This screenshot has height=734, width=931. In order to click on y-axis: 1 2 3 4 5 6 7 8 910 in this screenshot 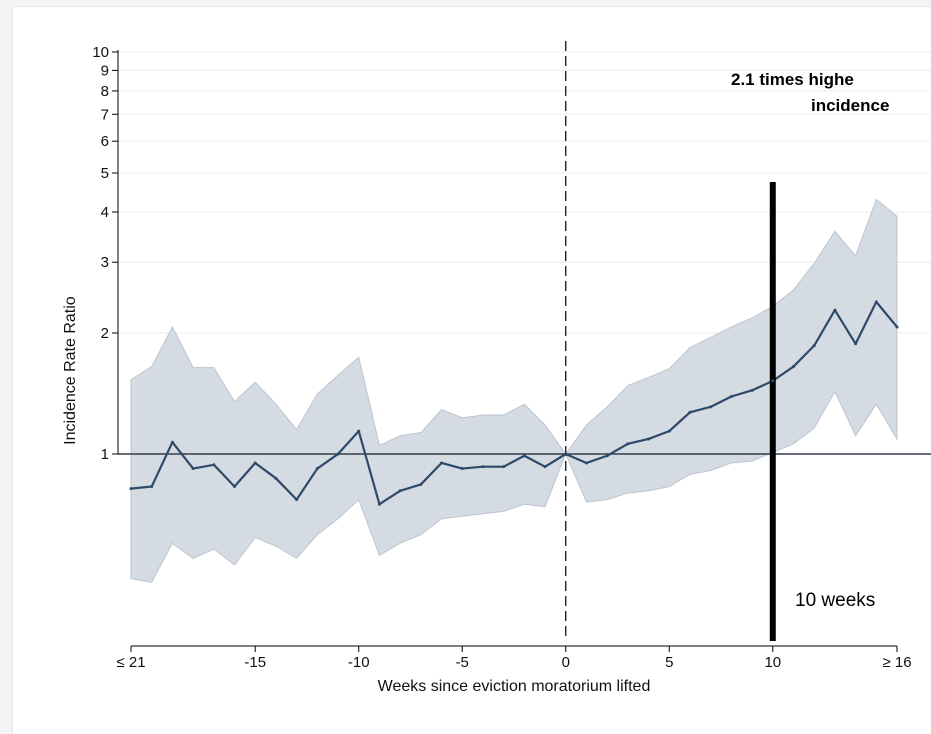, I will do `click(105, 253)`.